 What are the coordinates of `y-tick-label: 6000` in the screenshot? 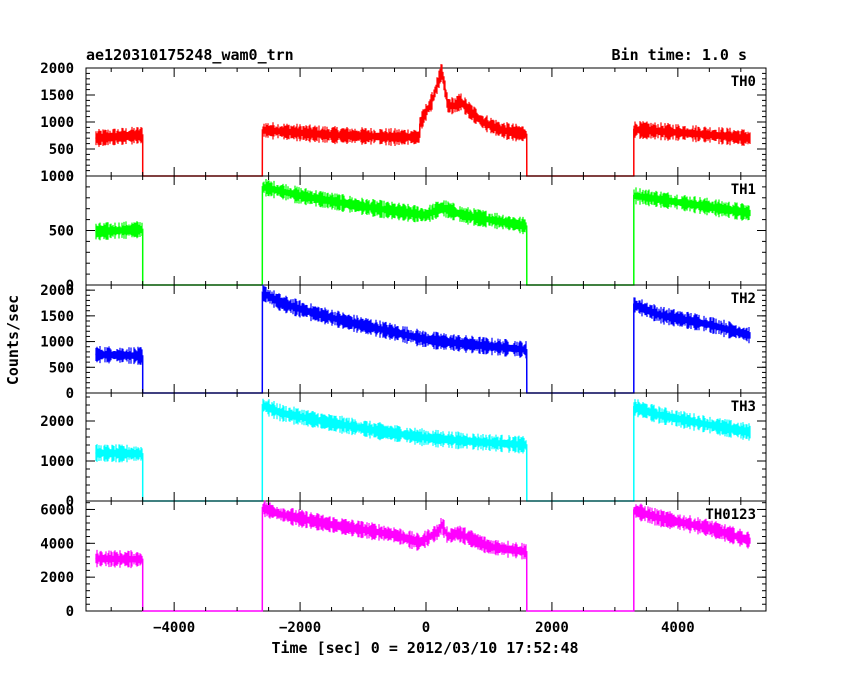 It's located at (57, 510).